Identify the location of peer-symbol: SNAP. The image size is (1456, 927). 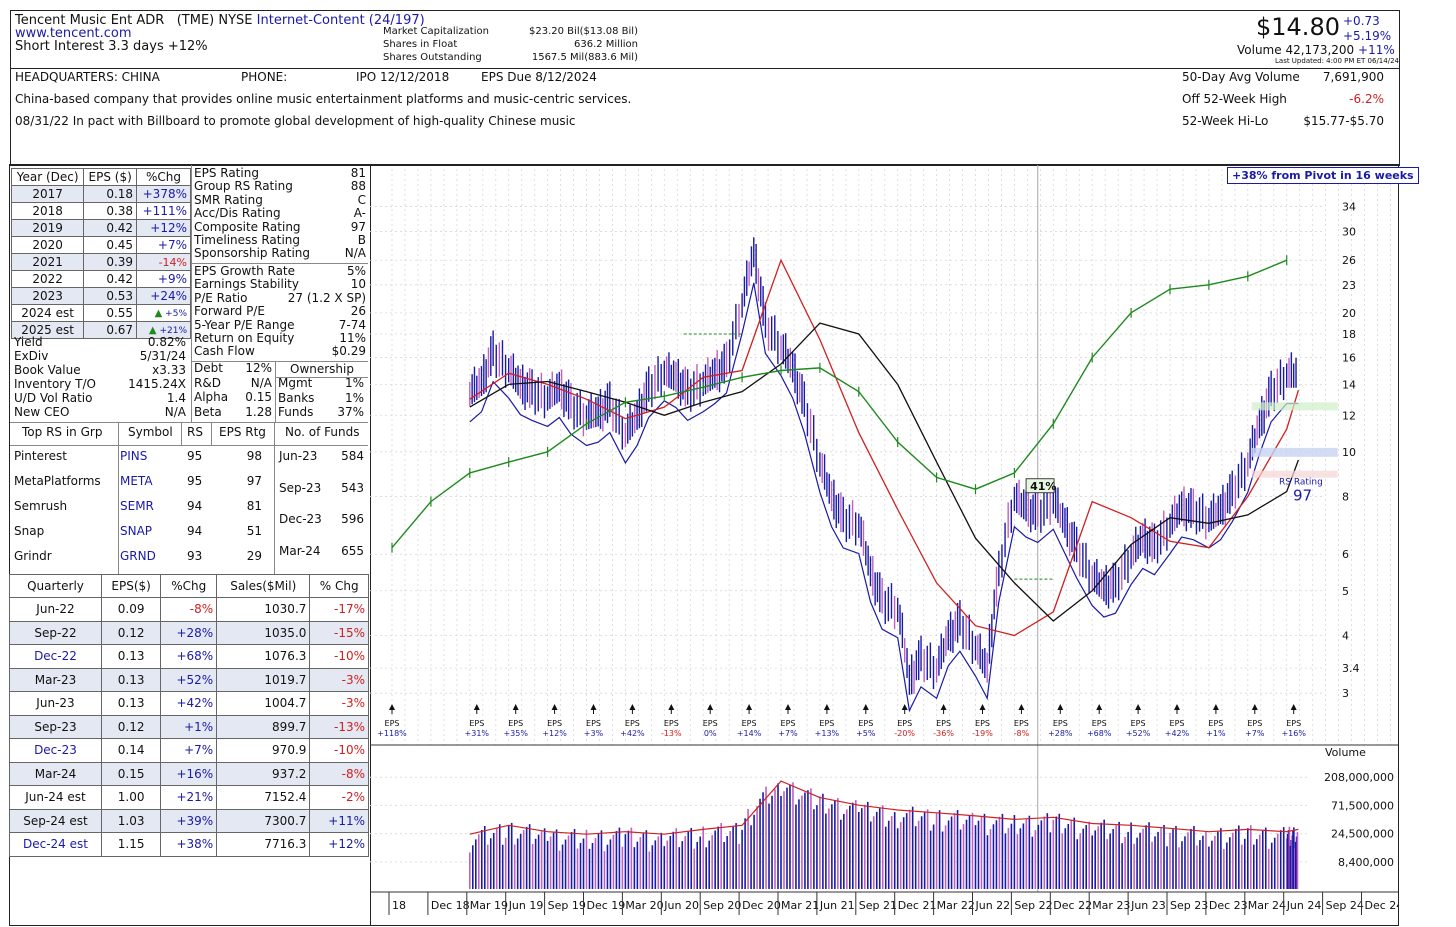
(136, 531).